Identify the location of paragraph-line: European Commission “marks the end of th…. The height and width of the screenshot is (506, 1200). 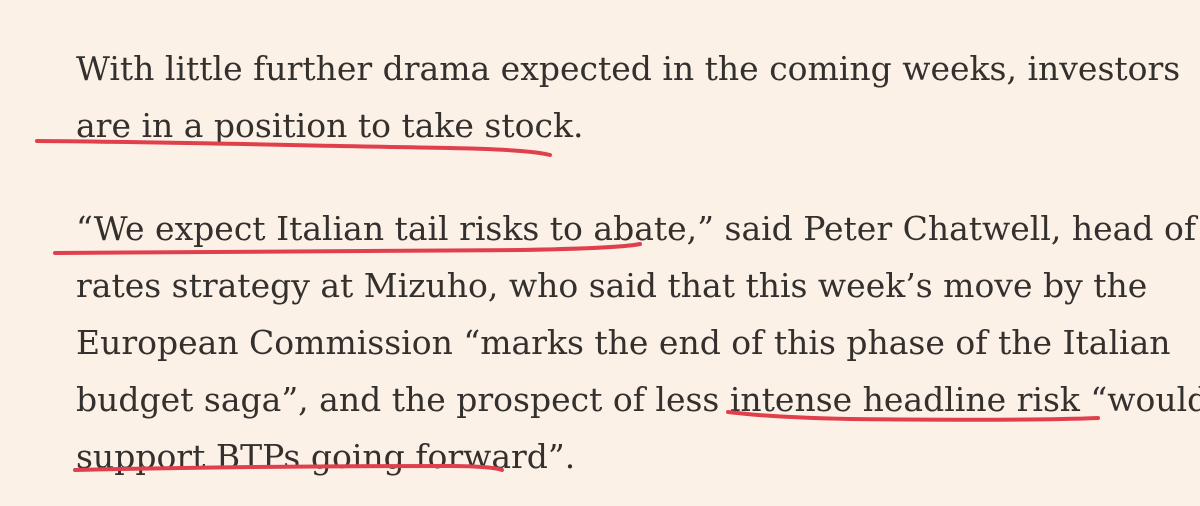
(623, 342).